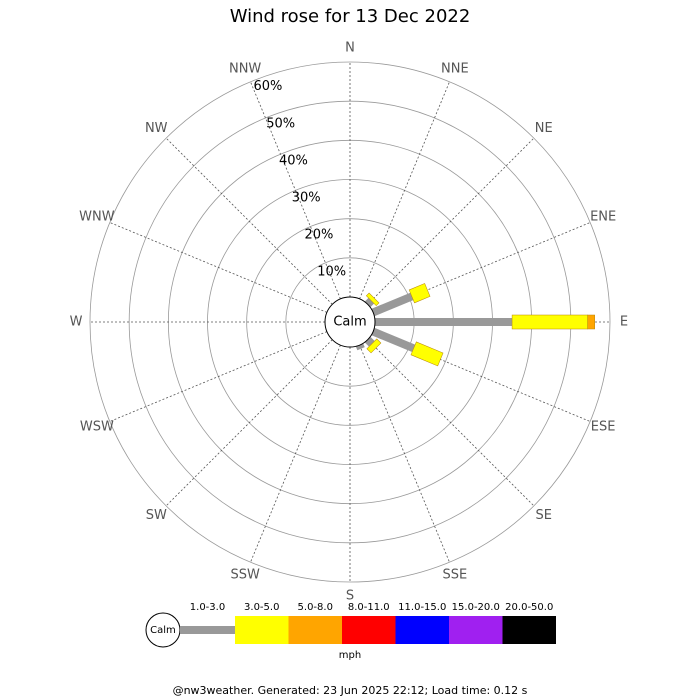 This screenshot has height=700, width=700. I want to click on legend-label: 3.0-5.0, so click(261, 607).